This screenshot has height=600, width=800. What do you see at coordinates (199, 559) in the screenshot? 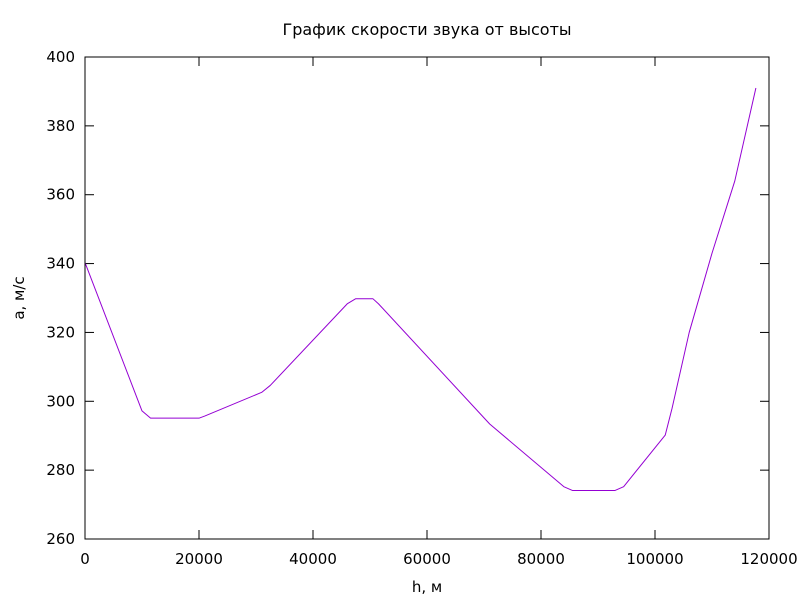
I see `x-tick-label: 20000` at bounding box center [199, 559].